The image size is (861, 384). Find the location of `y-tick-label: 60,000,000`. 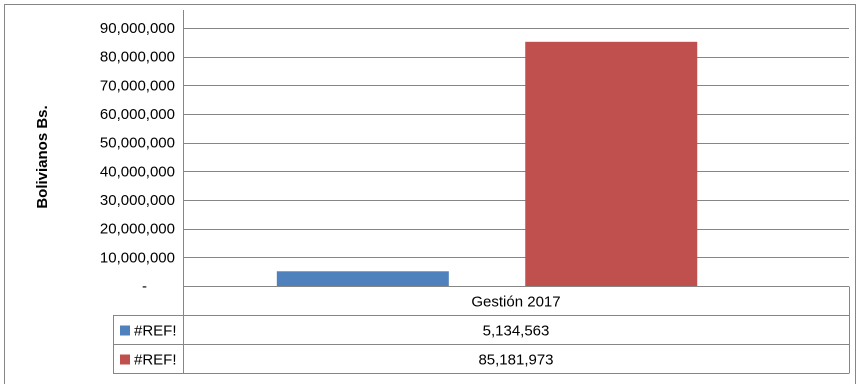

y-tick-label: 60,000,000 is located at coordinates (137, 114).